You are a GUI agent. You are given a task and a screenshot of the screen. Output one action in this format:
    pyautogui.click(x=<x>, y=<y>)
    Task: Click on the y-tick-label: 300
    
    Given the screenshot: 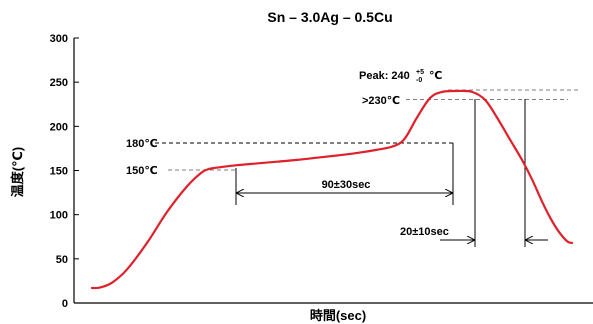 What is the action you would take?
    pyautogui.click(x=59, y=39)
    